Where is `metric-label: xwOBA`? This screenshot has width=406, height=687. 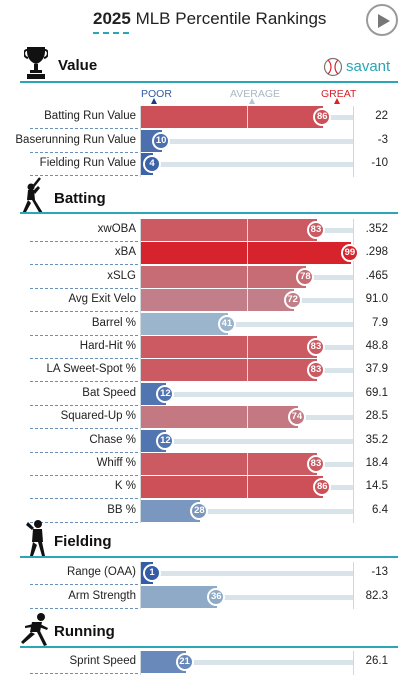
metric-label: xwOBA is located at coordinates (116, 229).